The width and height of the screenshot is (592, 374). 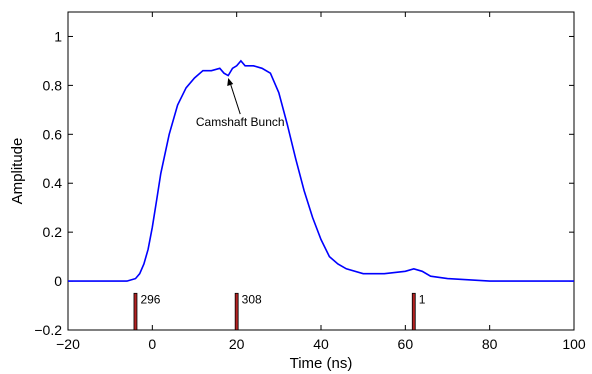 What do you see at coordinates (406, 344) in the screenshot?
I see `x-tick-label: 60` at bounding box center [406, 344].